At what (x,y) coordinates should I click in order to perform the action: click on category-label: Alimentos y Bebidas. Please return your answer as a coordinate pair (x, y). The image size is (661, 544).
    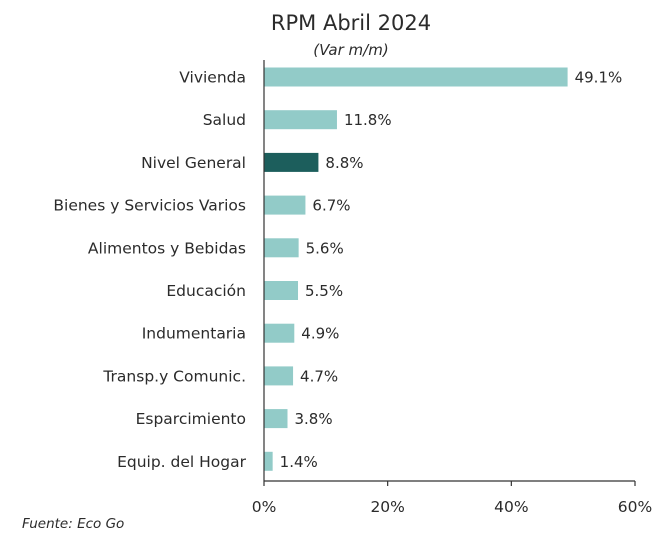
    Looking at the image, I should click on (167, 248).